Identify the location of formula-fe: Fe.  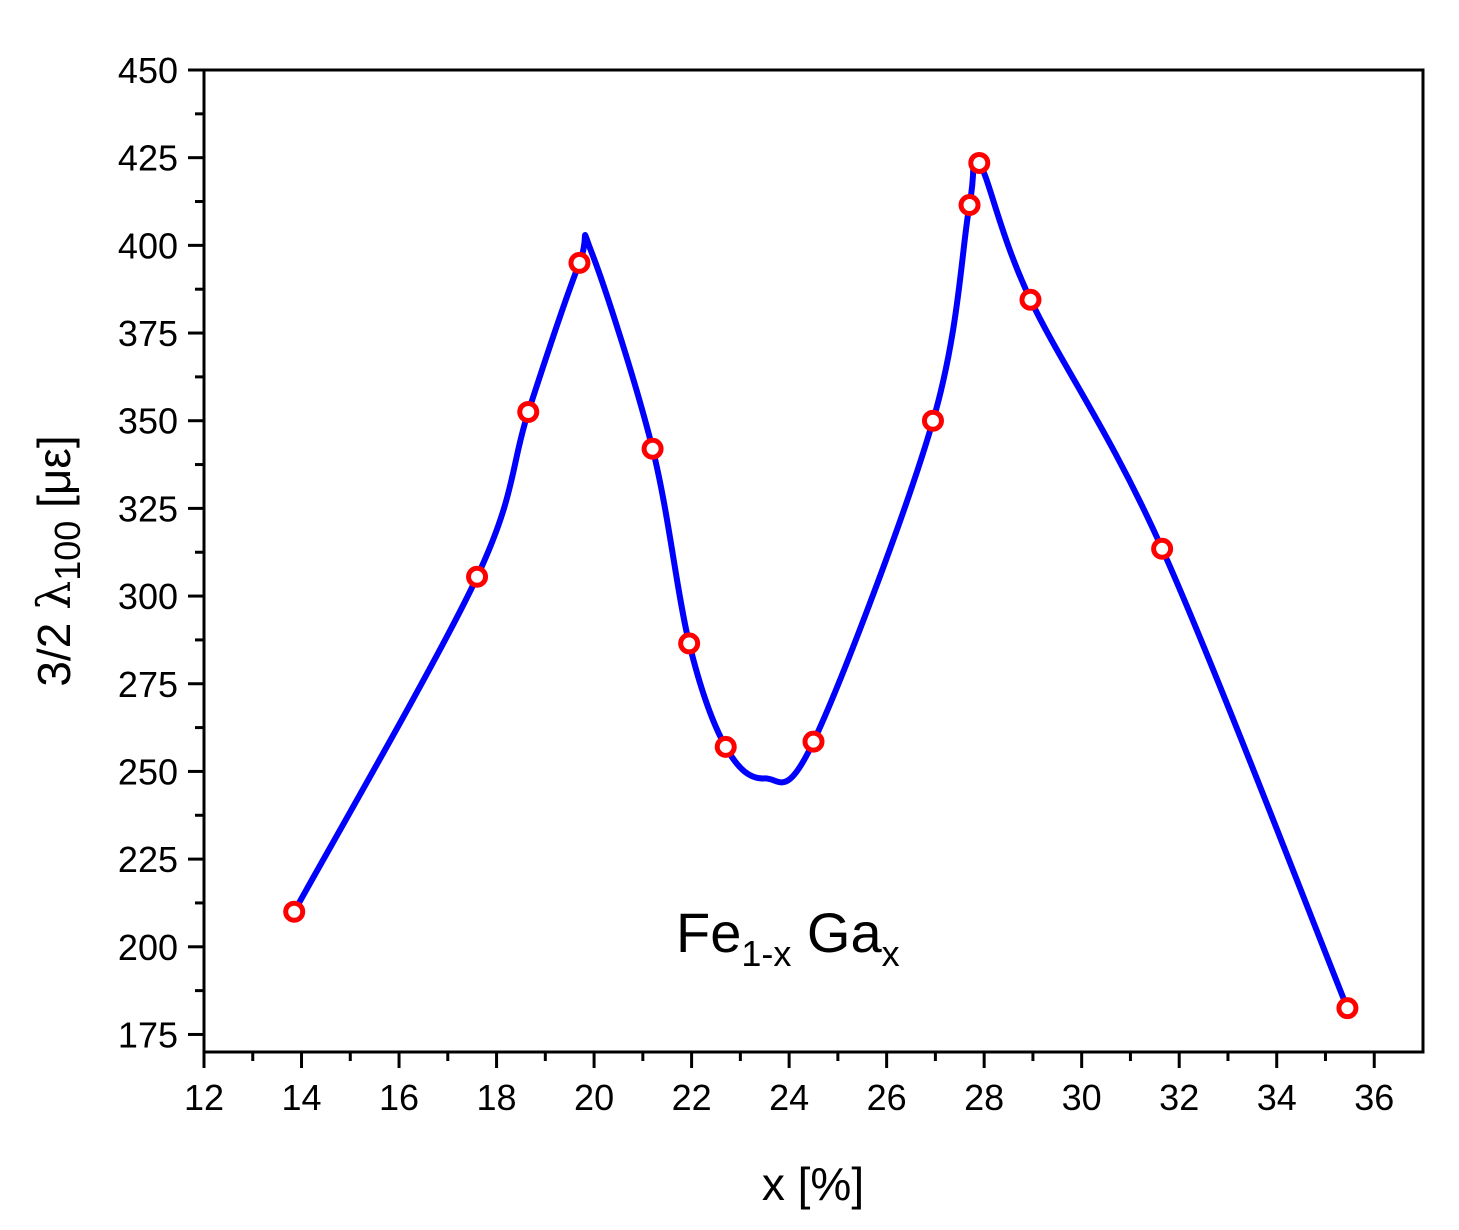
(708, 932).